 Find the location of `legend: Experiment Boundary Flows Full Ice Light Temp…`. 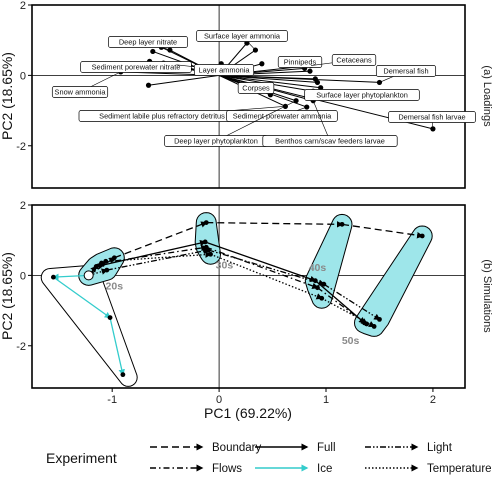

legend: Experiment Boundary Flows Full Ice Light Temp… is located at coordinates (269, 458).